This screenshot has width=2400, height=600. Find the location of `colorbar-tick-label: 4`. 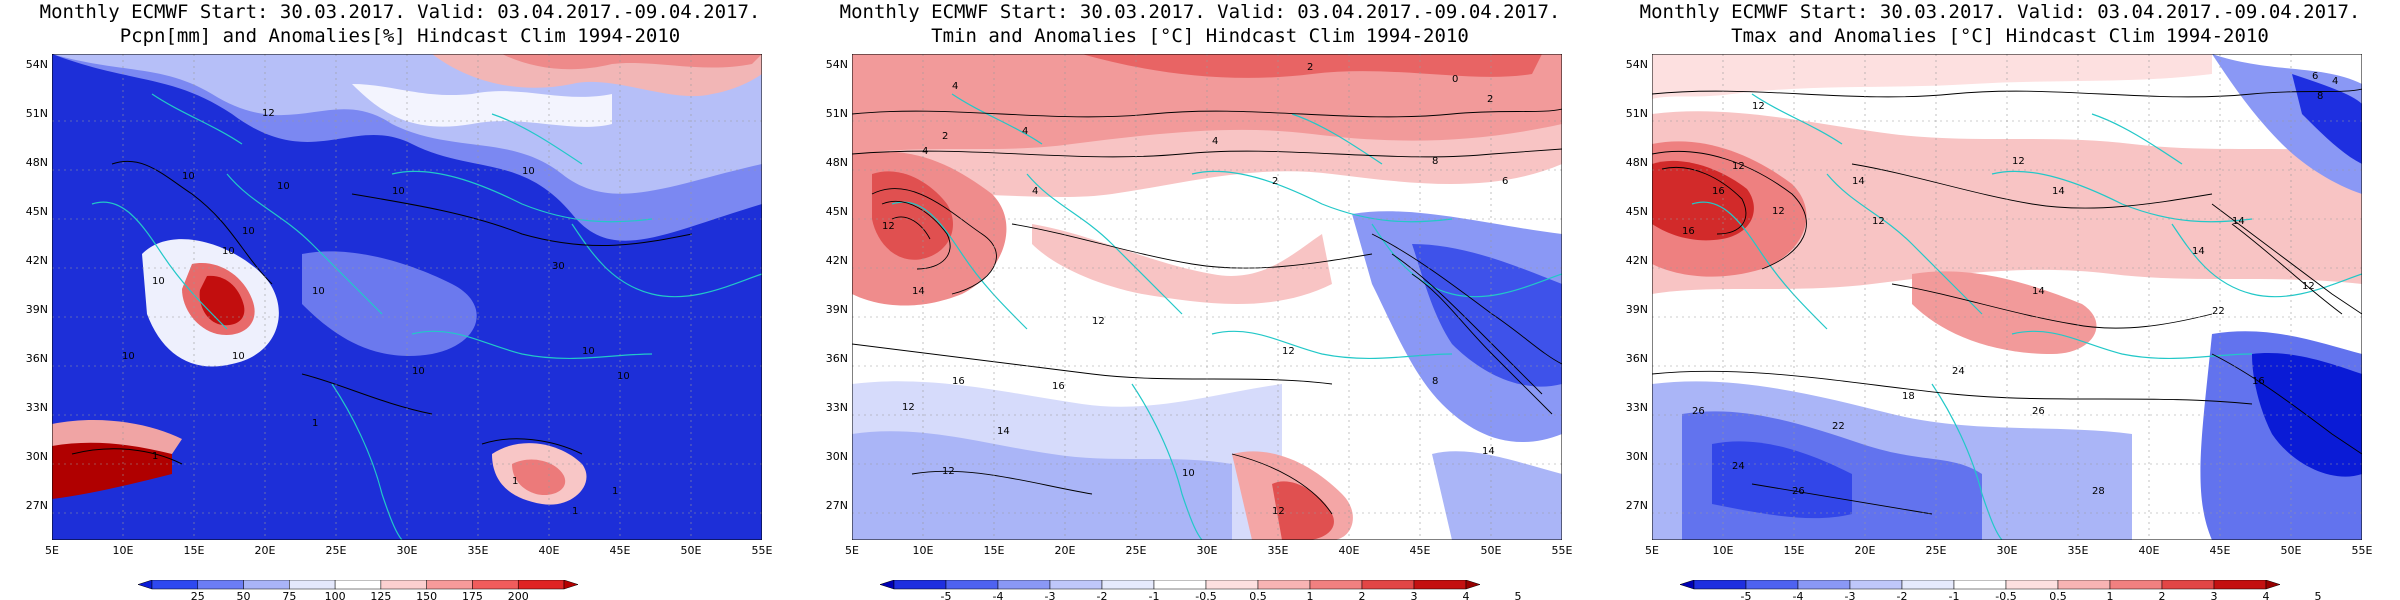

colorbar-tick-label: 4 is located at coordinates (1466, 595).